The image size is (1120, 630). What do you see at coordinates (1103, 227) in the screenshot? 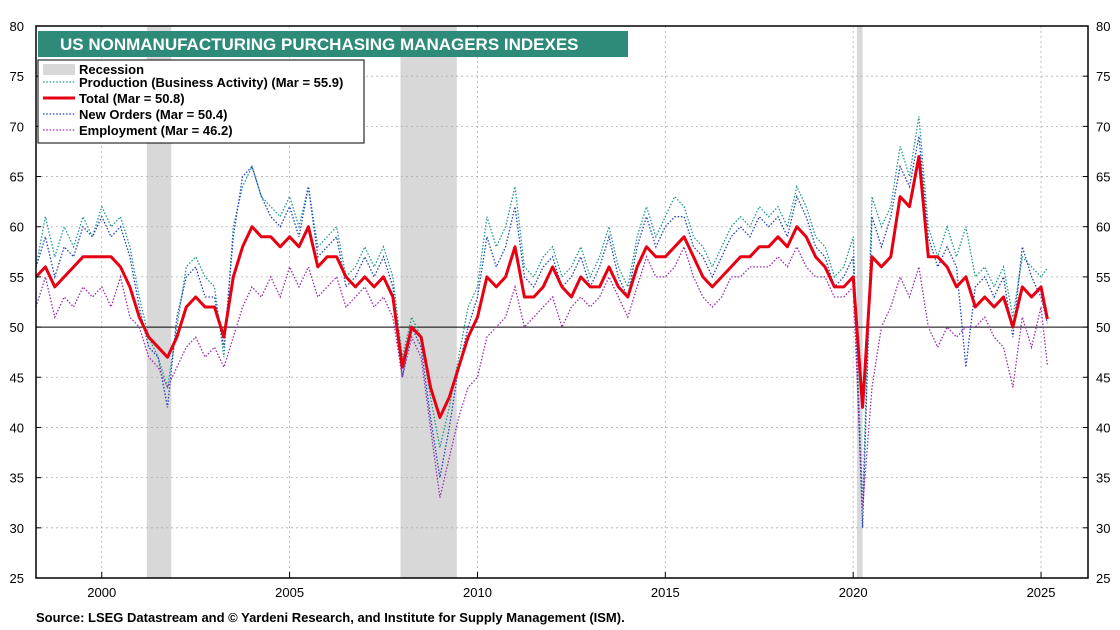
I see `y-tick-right-60: 60` at bounding box center [1103, 227].